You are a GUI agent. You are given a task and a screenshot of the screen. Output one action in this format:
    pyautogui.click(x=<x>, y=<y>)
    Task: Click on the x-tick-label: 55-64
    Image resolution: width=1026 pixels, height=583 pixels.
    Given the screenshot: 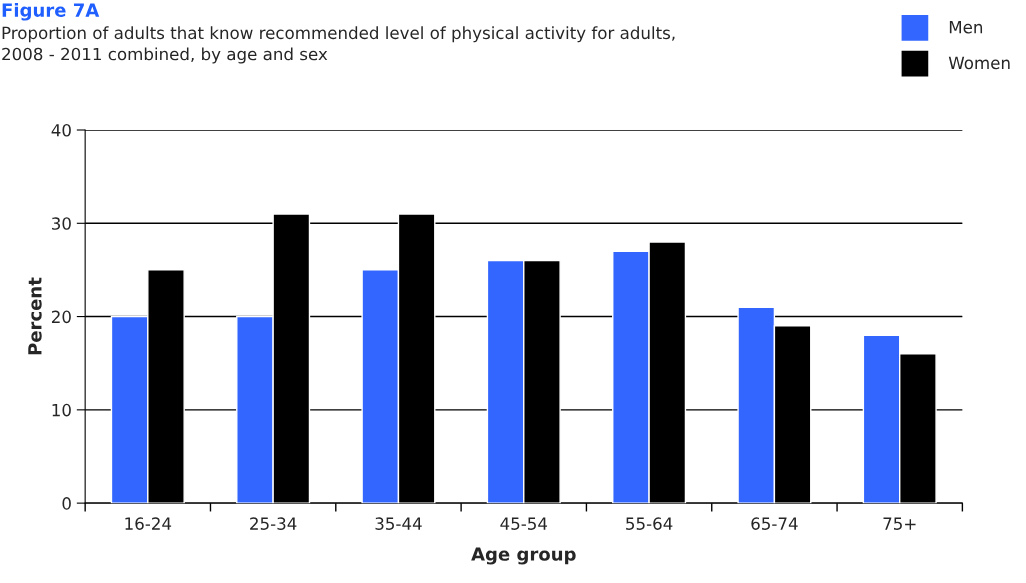 What is the action you would take?
    pyautogui.click(x=649, y=523)
    